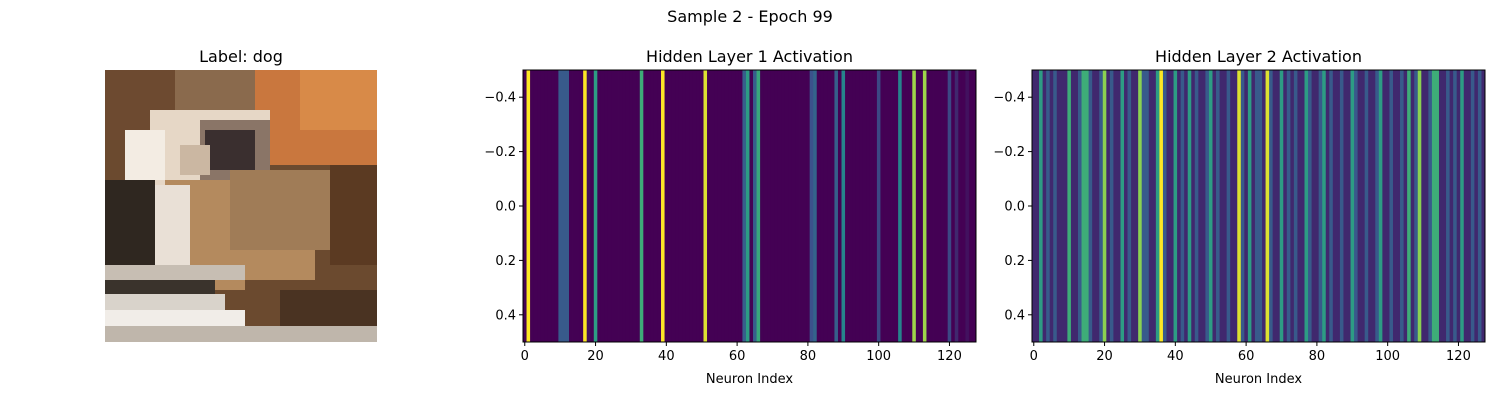 The height and width of the screenshot is (400, 1500). I want to click on heatmap-1-y-tick-label: 0.0, so click(505, 207).